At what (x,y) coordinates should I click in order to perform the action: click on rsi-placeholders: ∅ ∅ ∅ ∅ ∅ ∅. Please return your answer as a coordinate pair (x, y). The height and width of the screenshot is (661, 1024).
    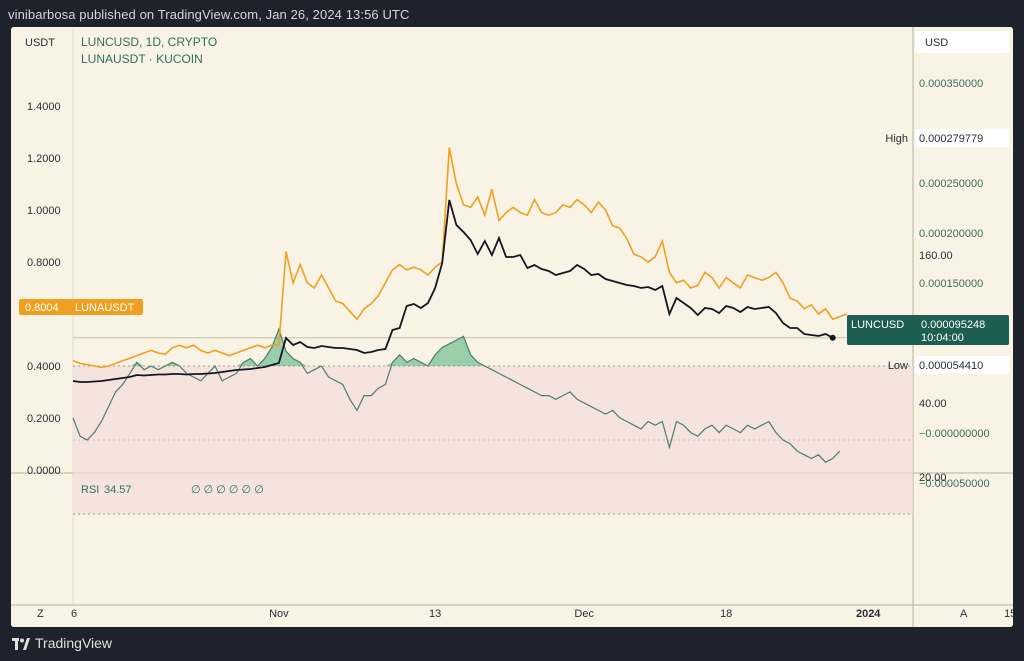
    Looking at the image, I should click on (227, 490).